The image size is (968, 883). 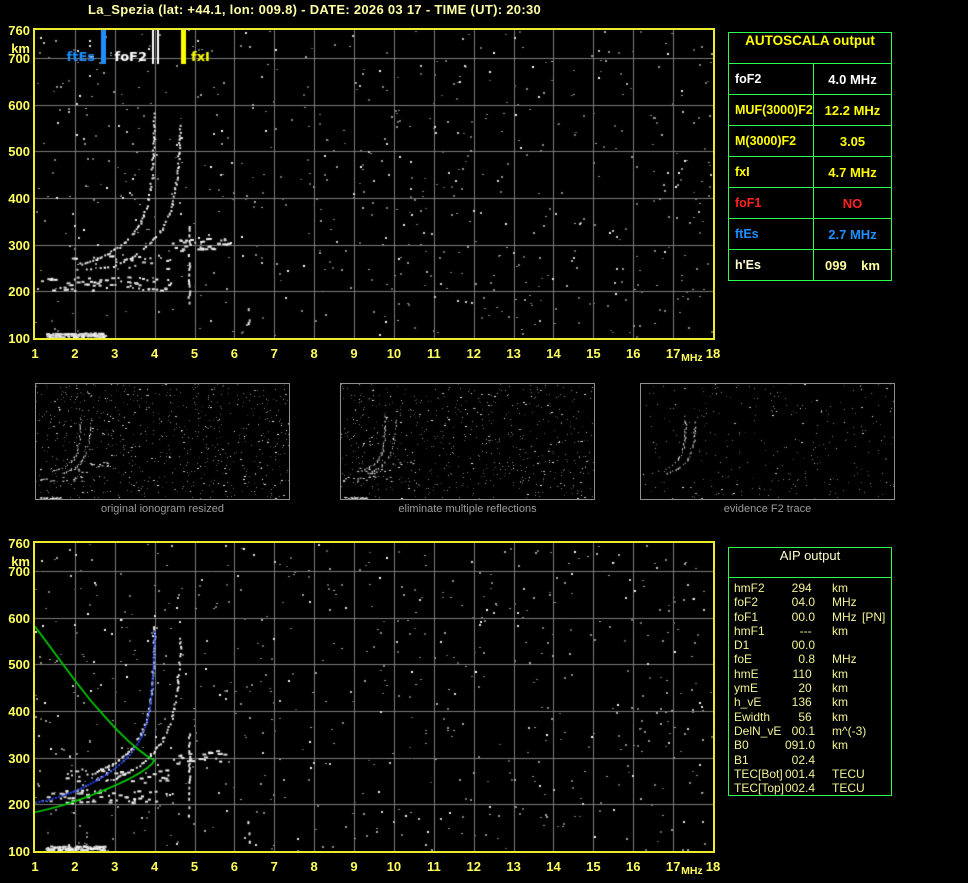 I want to click on aip-row: D1 00.0, so click(x=810, y=645).